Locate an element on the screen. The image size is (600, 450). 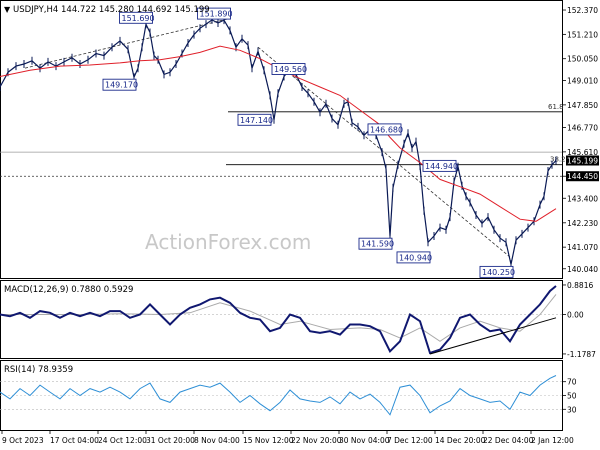
macd-layer is located at coordinates (281, 320).